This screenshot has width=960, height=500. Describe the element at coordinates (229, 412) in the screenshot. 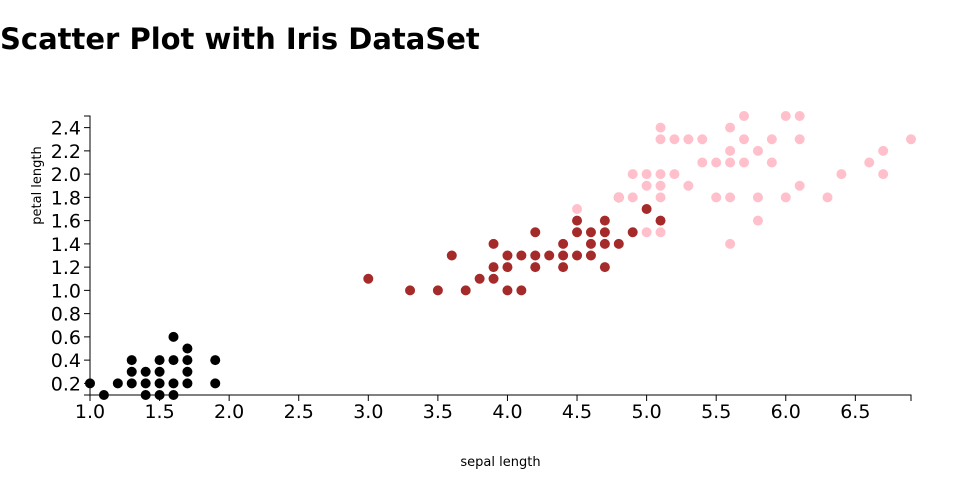

I see `x-tick-label: 2.0` at that location.